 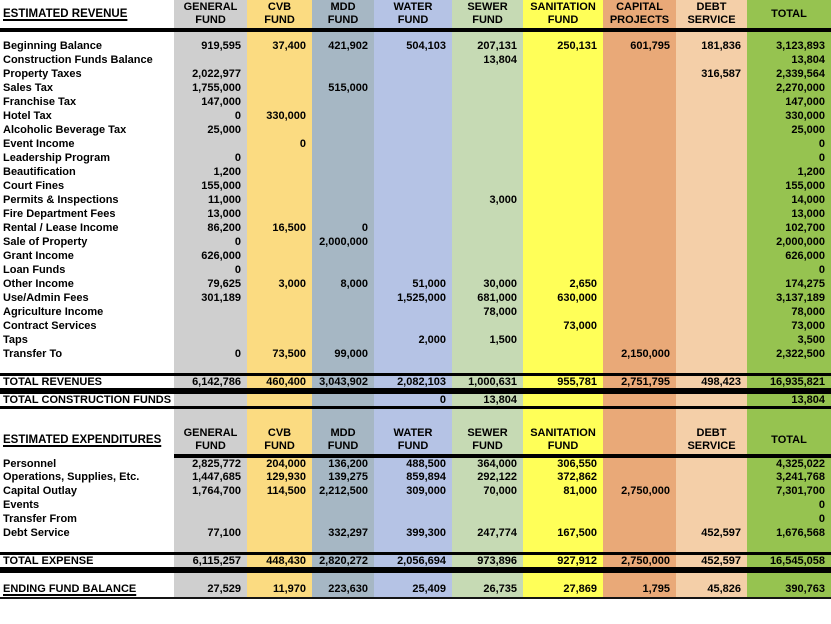 I want to click on row-label: Other Income, so click(x=38, y=284).